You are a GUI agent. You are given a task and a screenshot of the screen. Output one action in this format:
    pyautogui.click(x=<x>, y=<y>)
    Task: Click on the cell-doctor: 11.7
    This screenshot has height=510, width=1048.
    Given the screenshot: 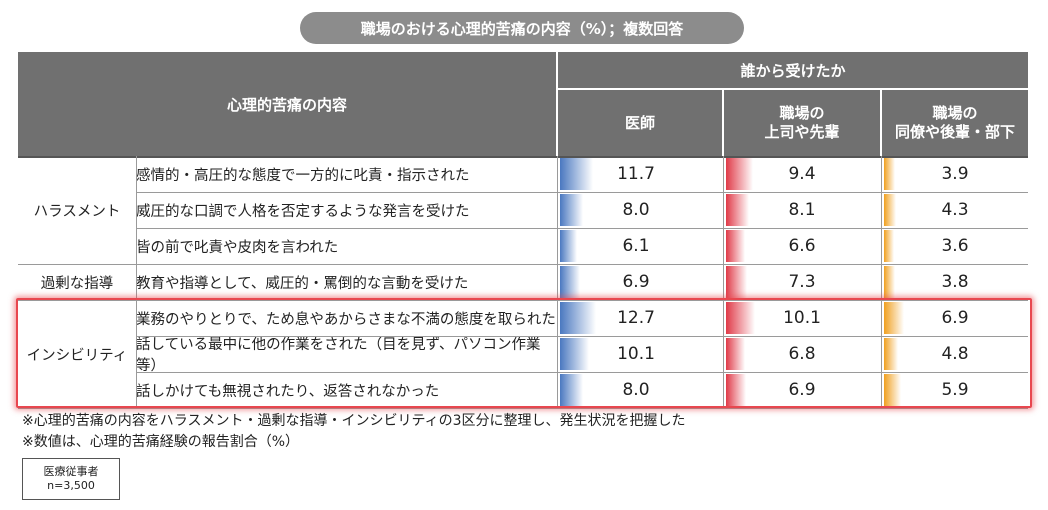 What is the action you would take?
    pyautogui.click(x=636, y=174)
    